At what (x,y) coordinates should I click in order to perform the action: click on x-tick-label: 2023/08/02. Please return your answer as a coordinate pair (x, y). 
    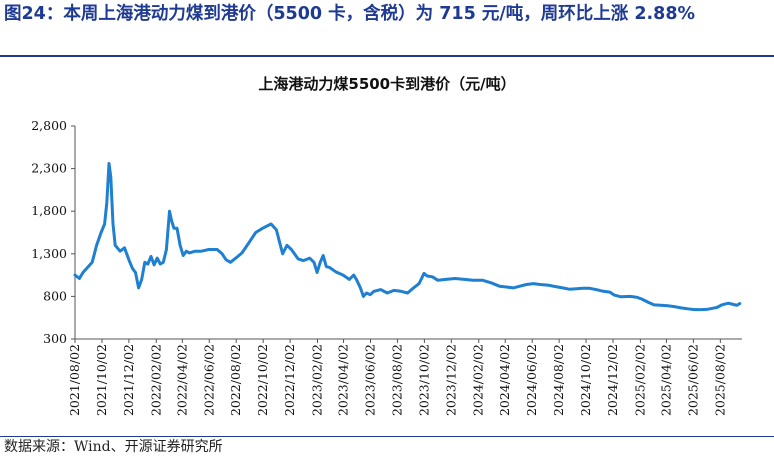
    Looking at the image, I should click on (396, 380).